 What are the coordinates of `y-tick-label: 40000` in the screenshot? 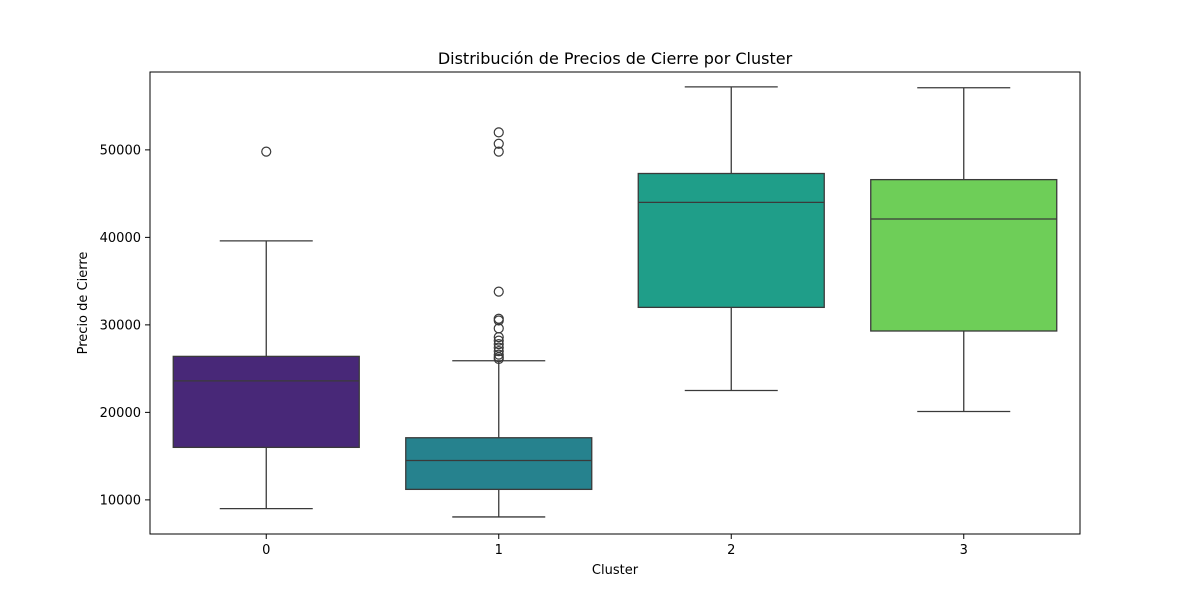 It's located at (120, 238).